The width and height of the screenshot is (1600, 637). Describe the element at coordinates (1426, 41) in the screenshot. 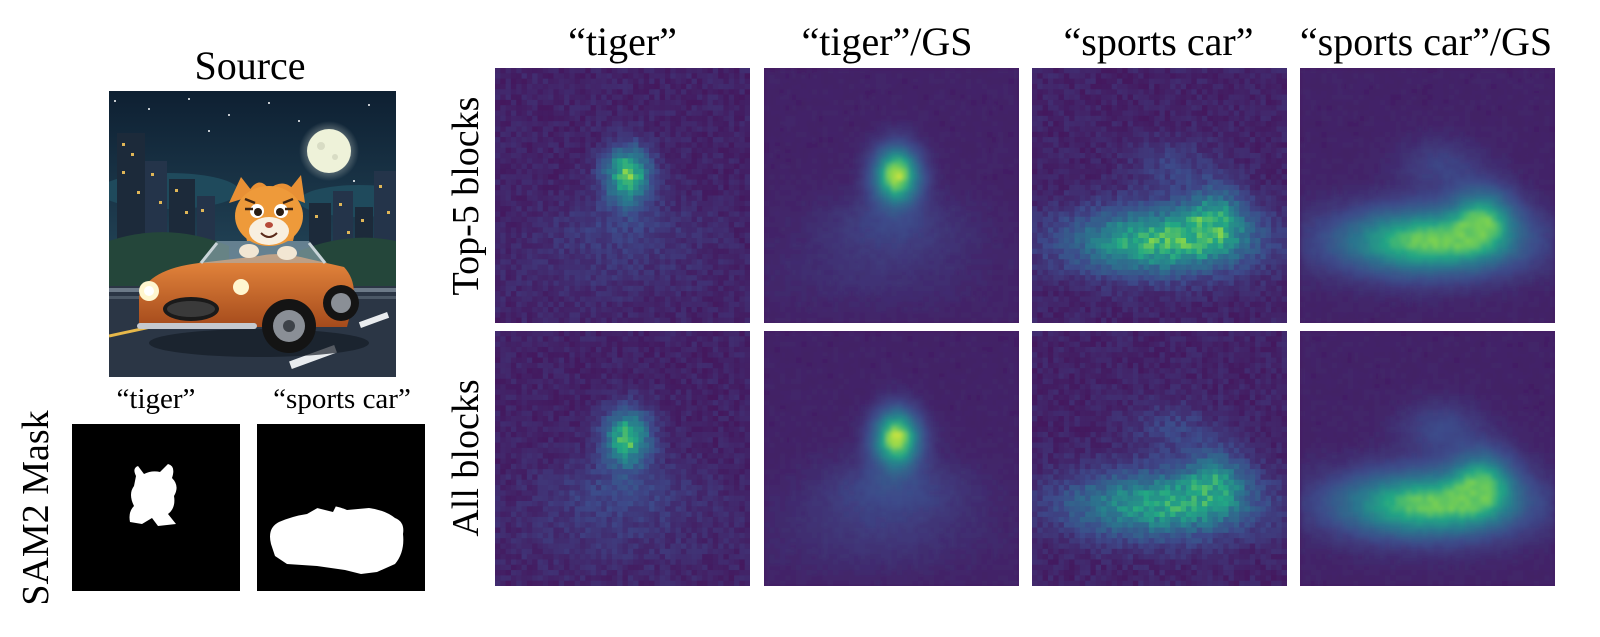

I see `column-title-sports-car-gs: “sports car”/GS` at that location.